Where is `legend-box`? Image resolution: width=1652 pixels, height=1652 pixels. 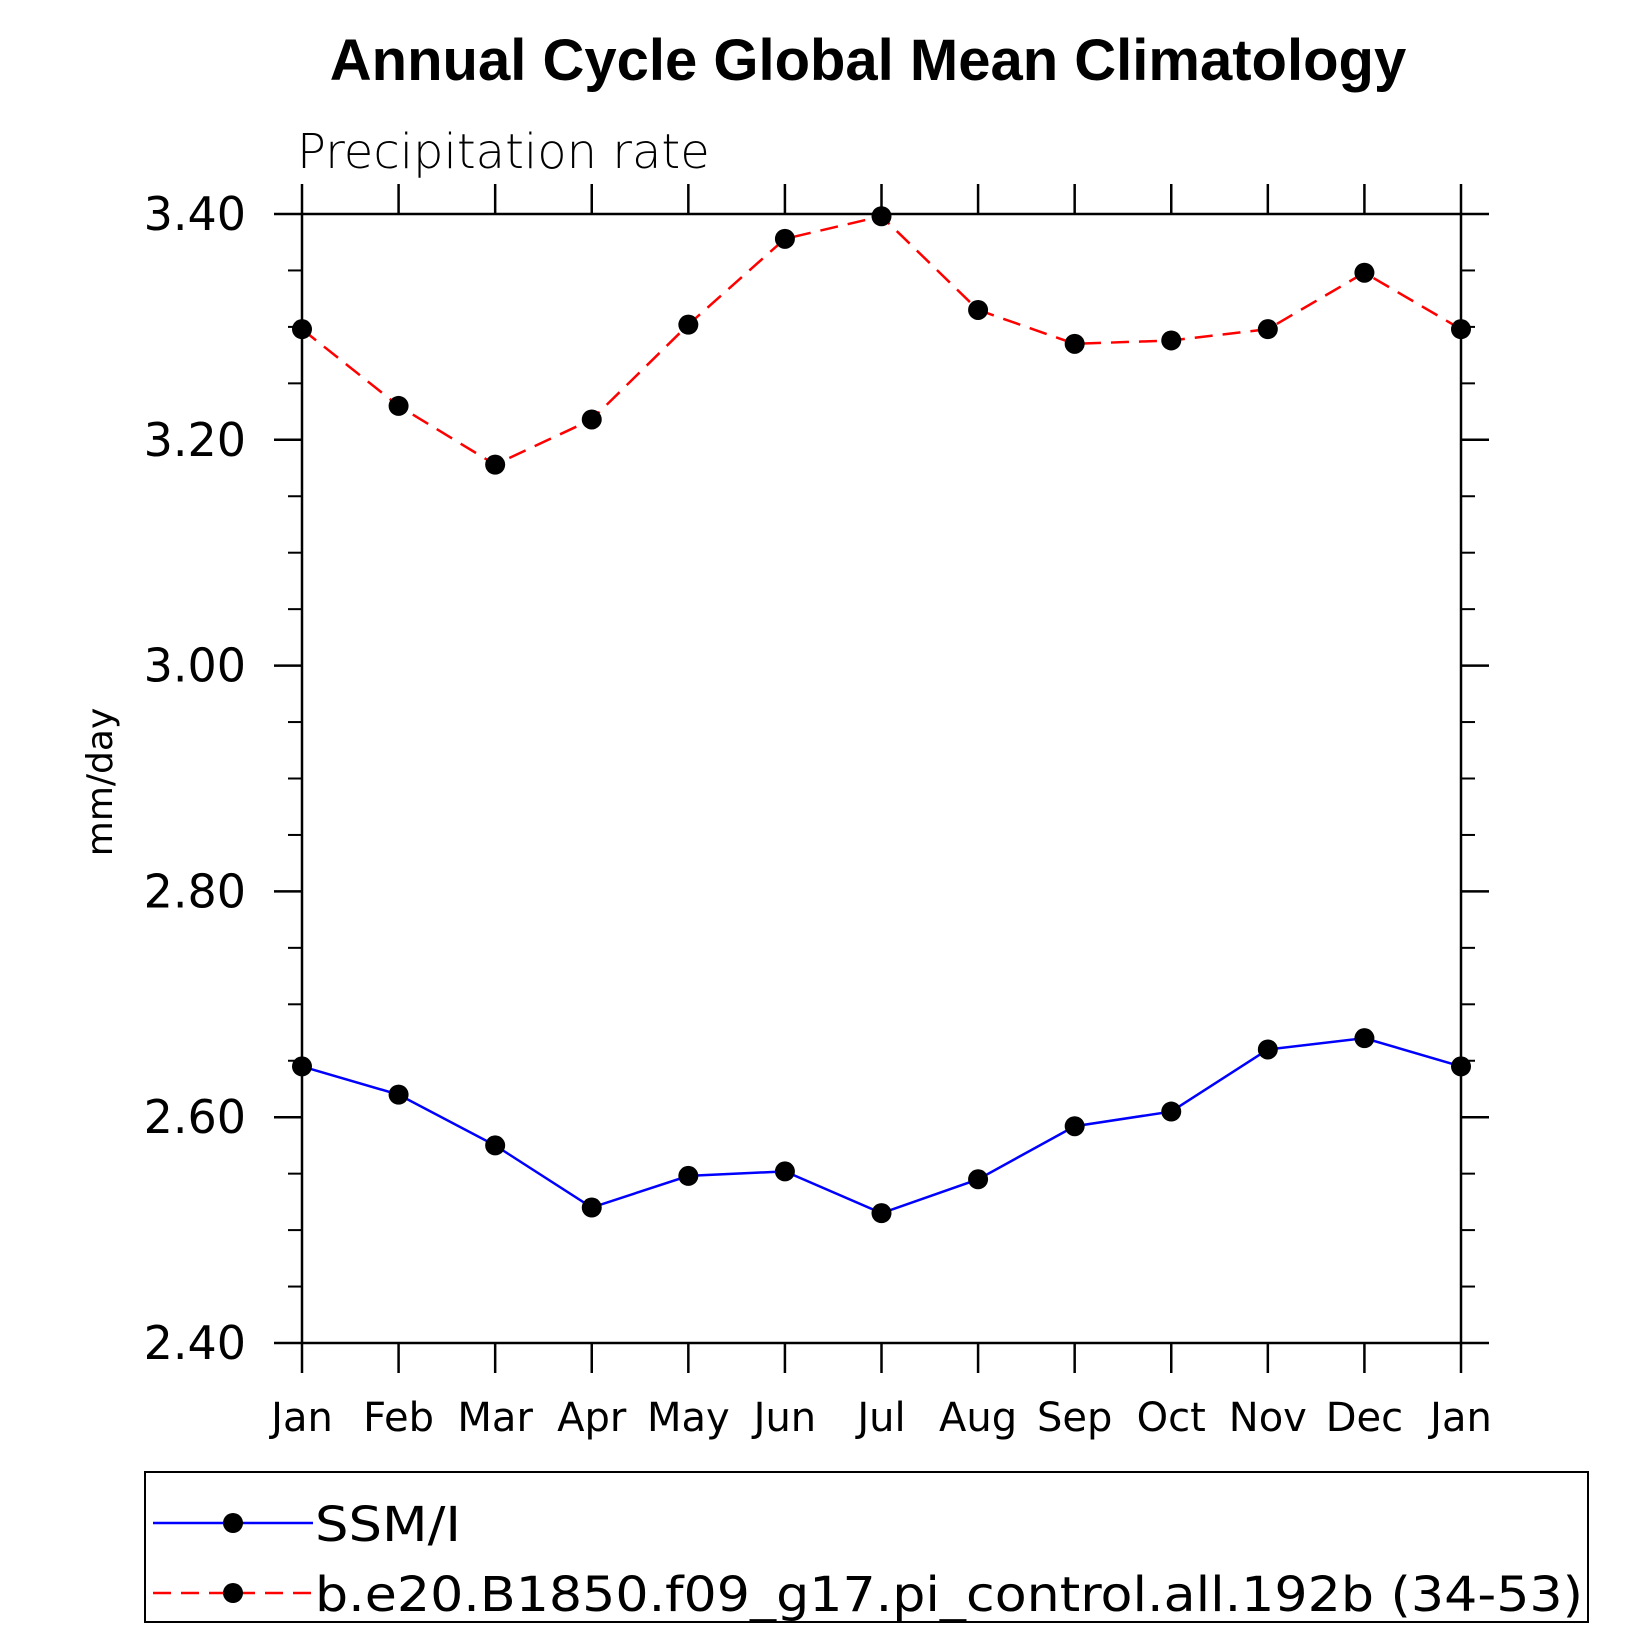
legend-box is located at coordinates (866, 1547).